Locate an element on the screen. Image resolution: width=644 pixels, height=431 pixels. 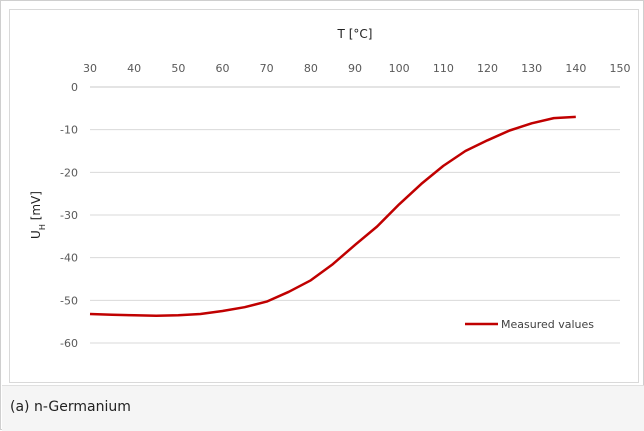
y-tick-label: -40 is located at coordinates (69, 258).